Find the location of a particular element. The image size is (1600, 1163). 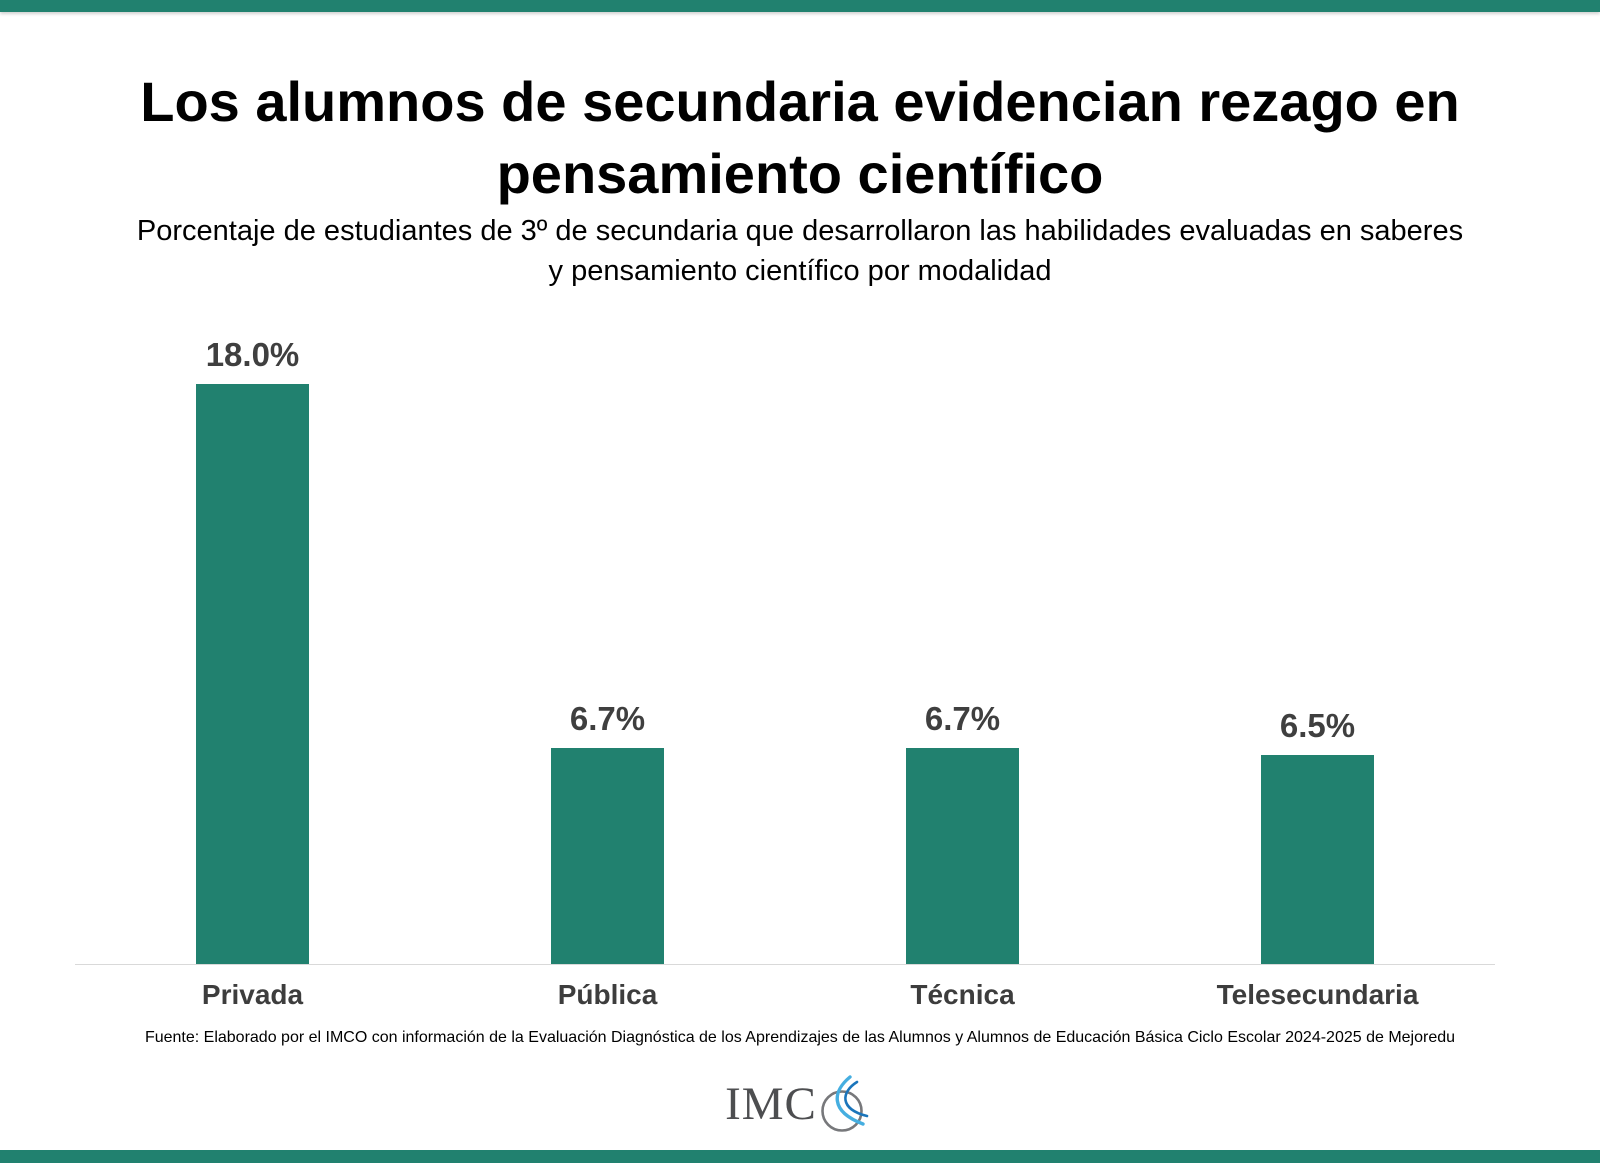

top-accent-bar is located at coordinates (800, 6).